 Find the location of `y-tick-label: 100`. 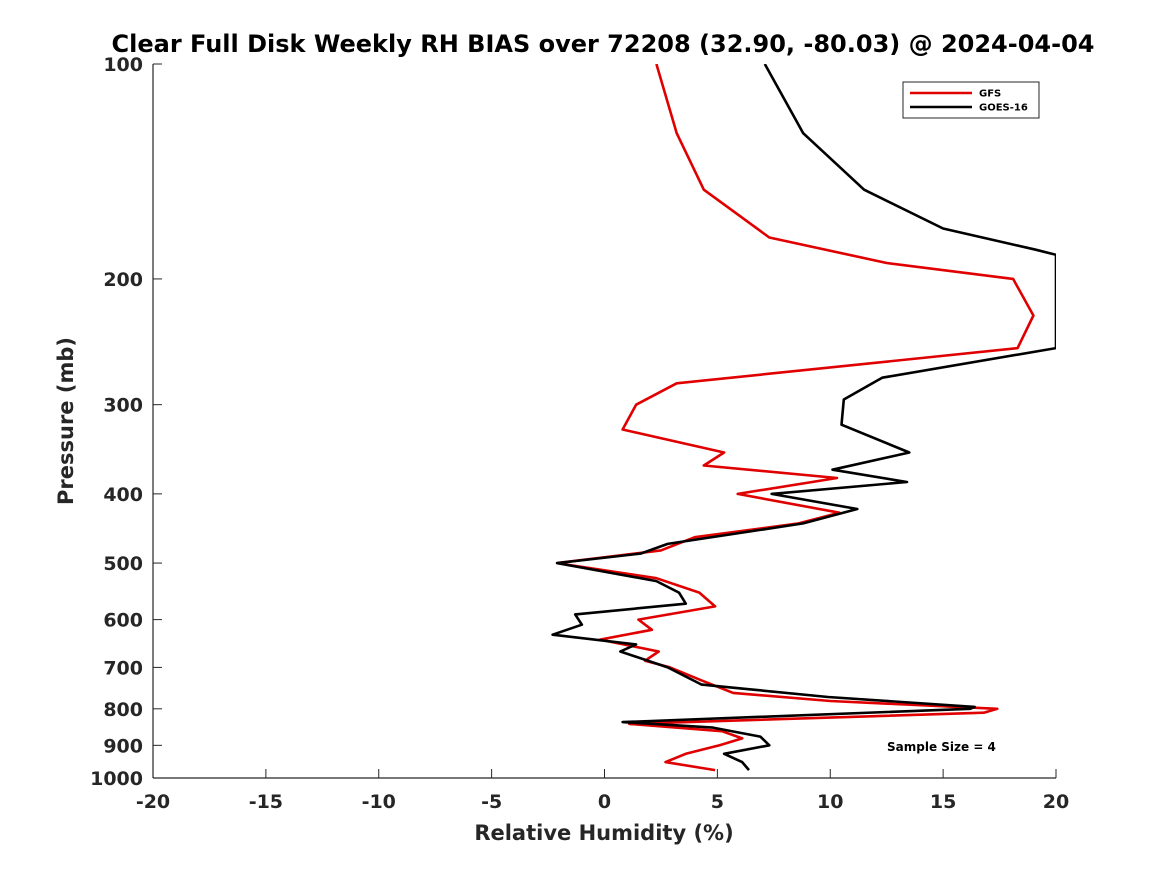

y-tick-label: 100 is located at coordinates (123, 65).